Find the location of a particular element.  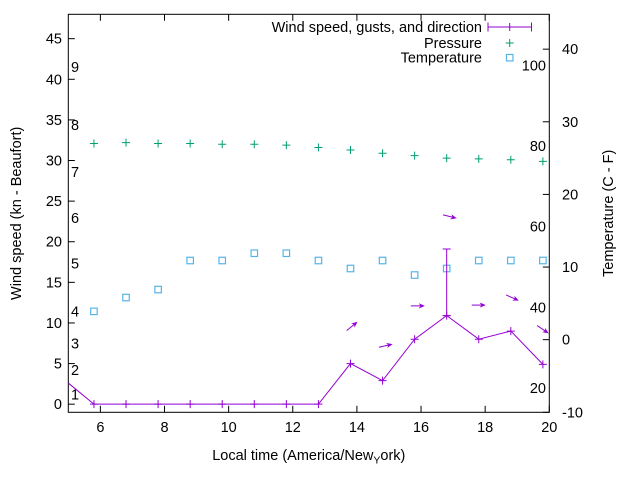

fahrenheit-inner-label: 20 is located at coordinates (538, 389).